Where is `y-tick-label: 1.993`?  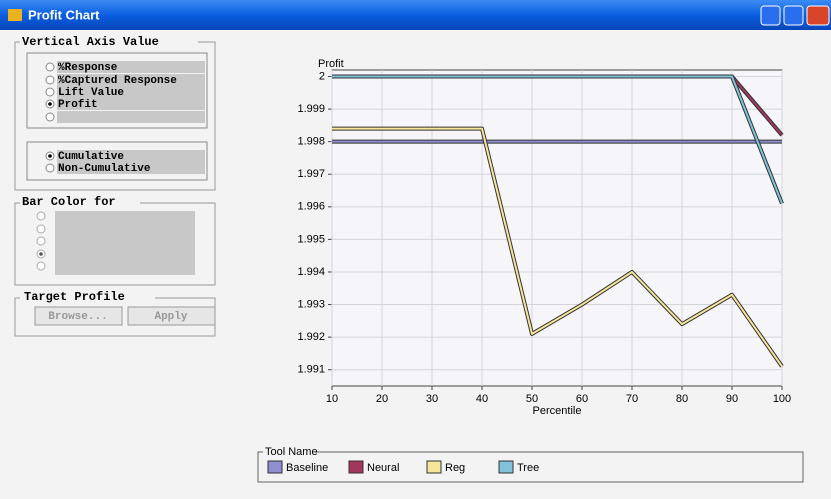
y-tick-label: 1.993 is located at coordinates (311, 304).